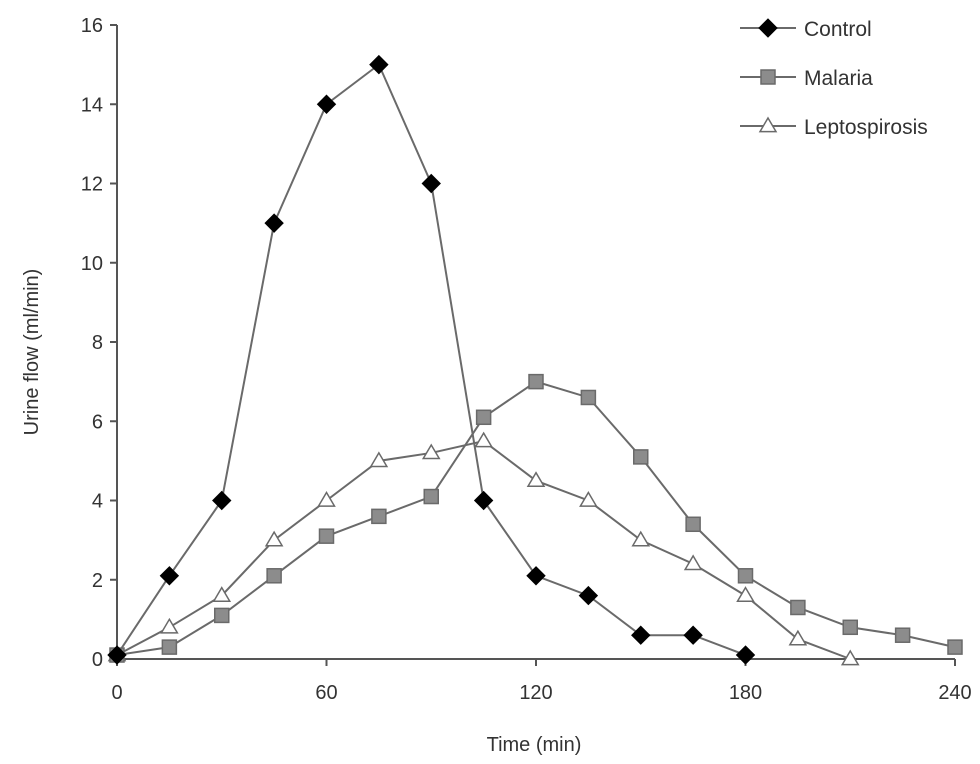 The width and height of the screenshot is (980, 764). Describe the element at coordinates (326, 693) in the screenshot. I see `x-tick-label: 60` at that location.